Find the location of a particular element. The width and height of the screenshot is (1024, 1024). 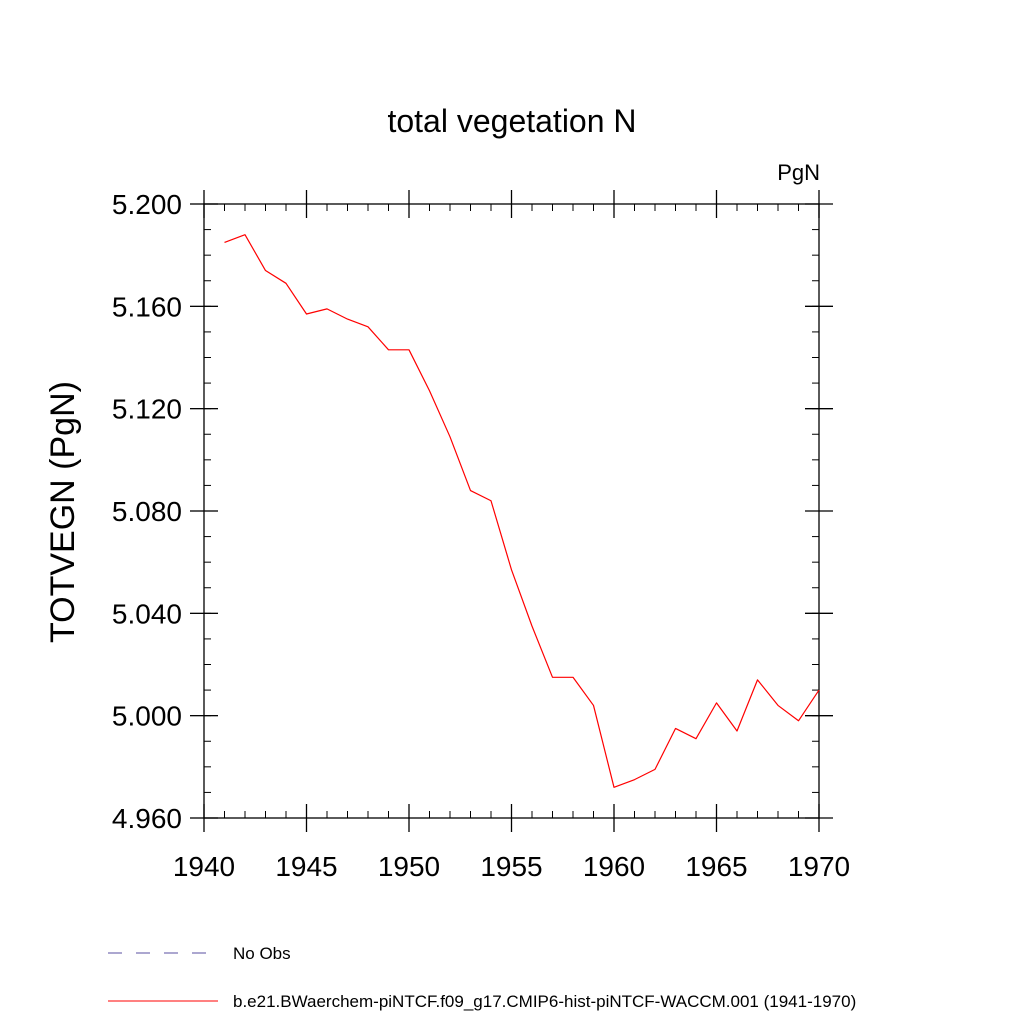

y-tick-labels: 4.960 5.000 5.040 5.080 5.120 5.160 5.200 is located at coordinates (147, 511).